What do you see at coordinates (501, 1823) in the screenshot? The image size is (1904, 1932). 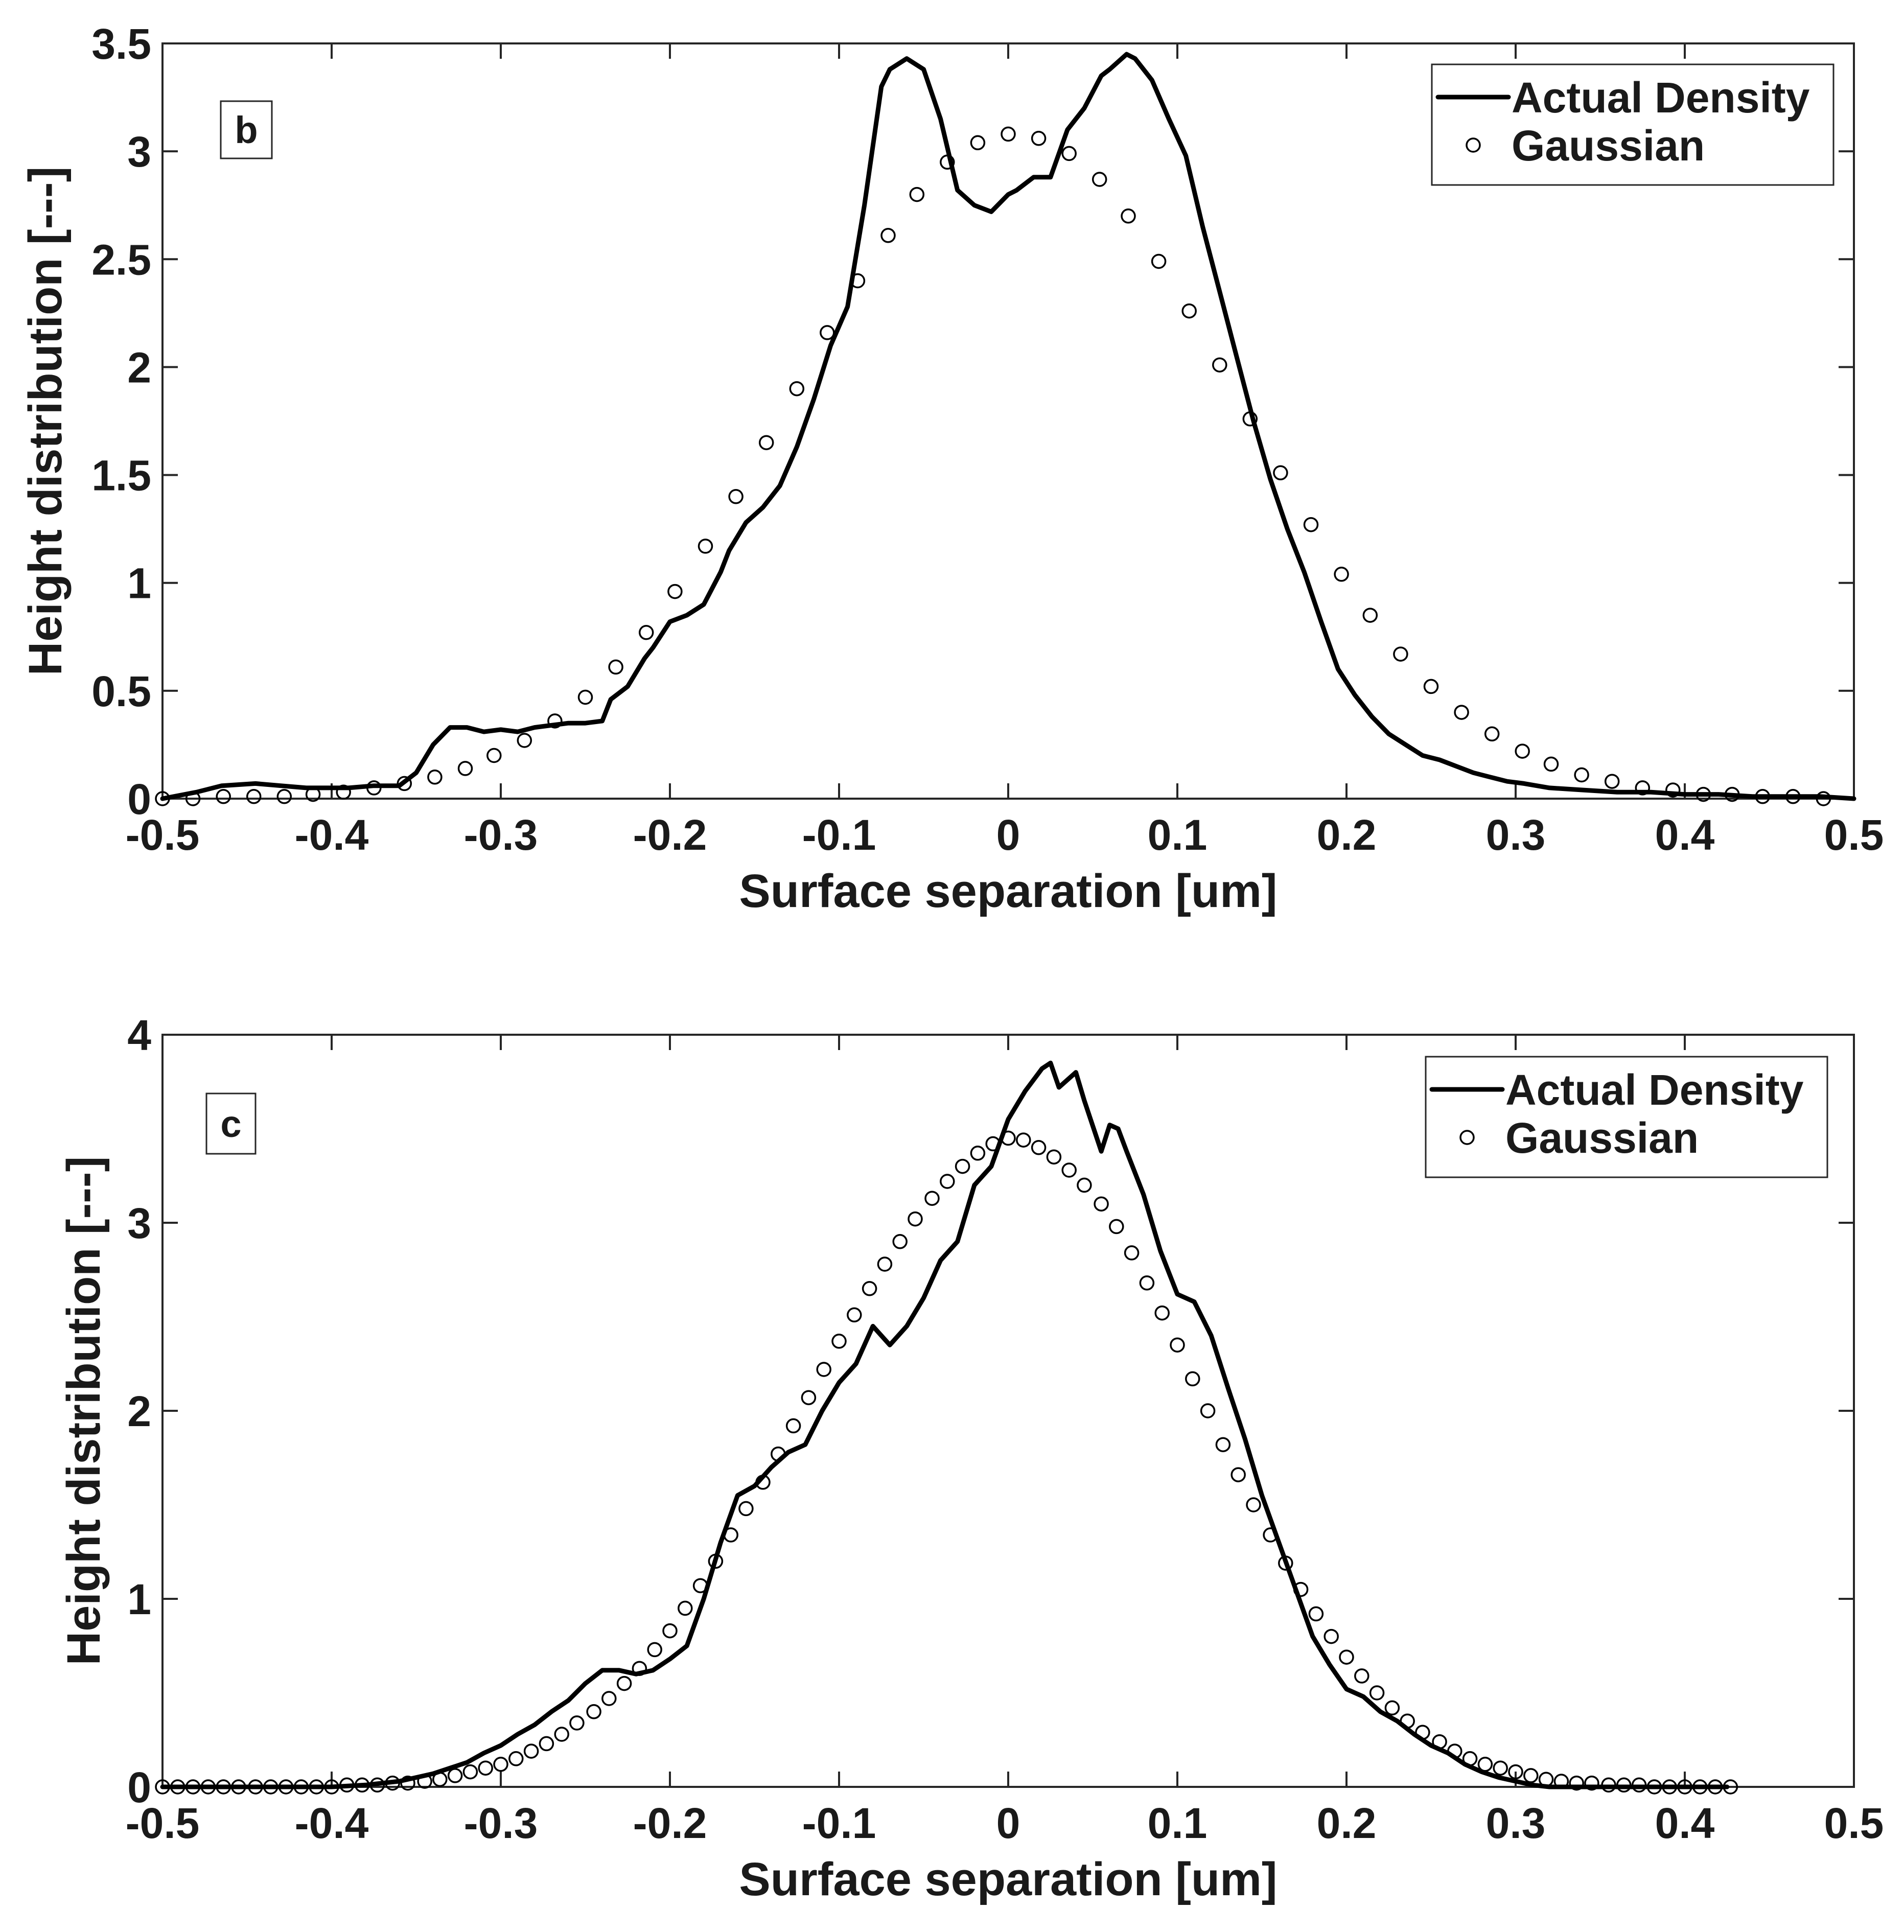 I see `x-tick-label: -0.3` at bounding box center [501, 1823].